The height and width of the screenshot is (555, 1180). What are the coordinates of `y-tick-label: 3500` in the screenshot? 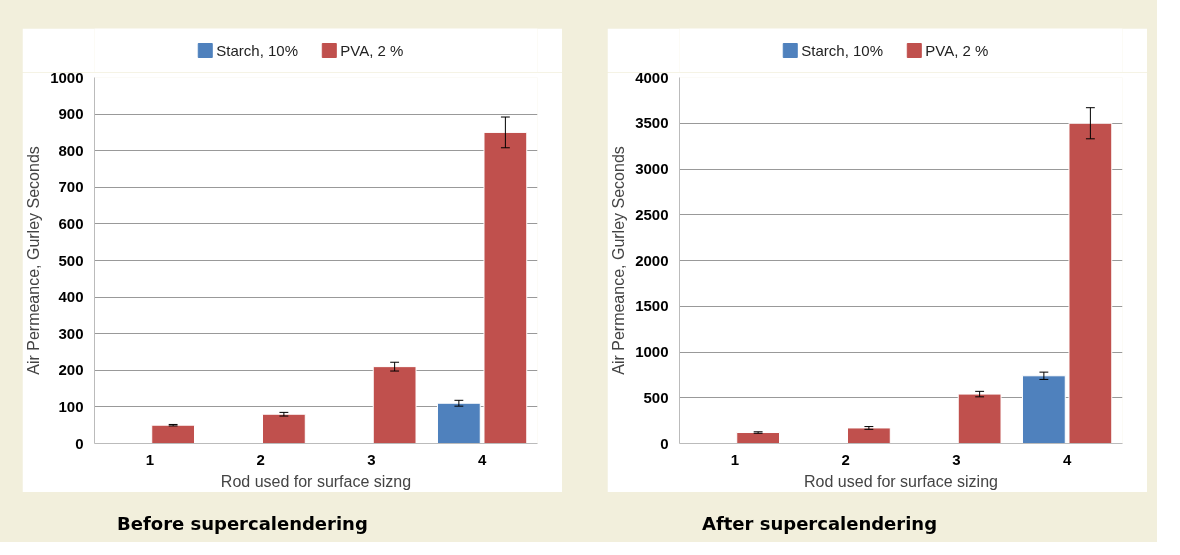 It's located at (652, 123).